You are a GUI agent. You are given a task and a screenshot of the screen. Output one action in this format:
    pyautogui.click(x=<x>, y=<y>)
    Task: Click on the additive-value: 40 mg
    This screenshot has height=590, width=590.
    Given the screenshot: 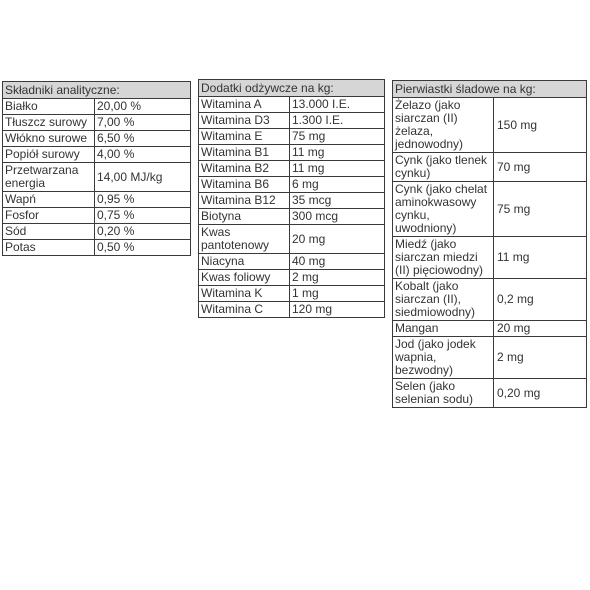 What is the action you would take?
    pyautogui.click(x=337, y=261)
    